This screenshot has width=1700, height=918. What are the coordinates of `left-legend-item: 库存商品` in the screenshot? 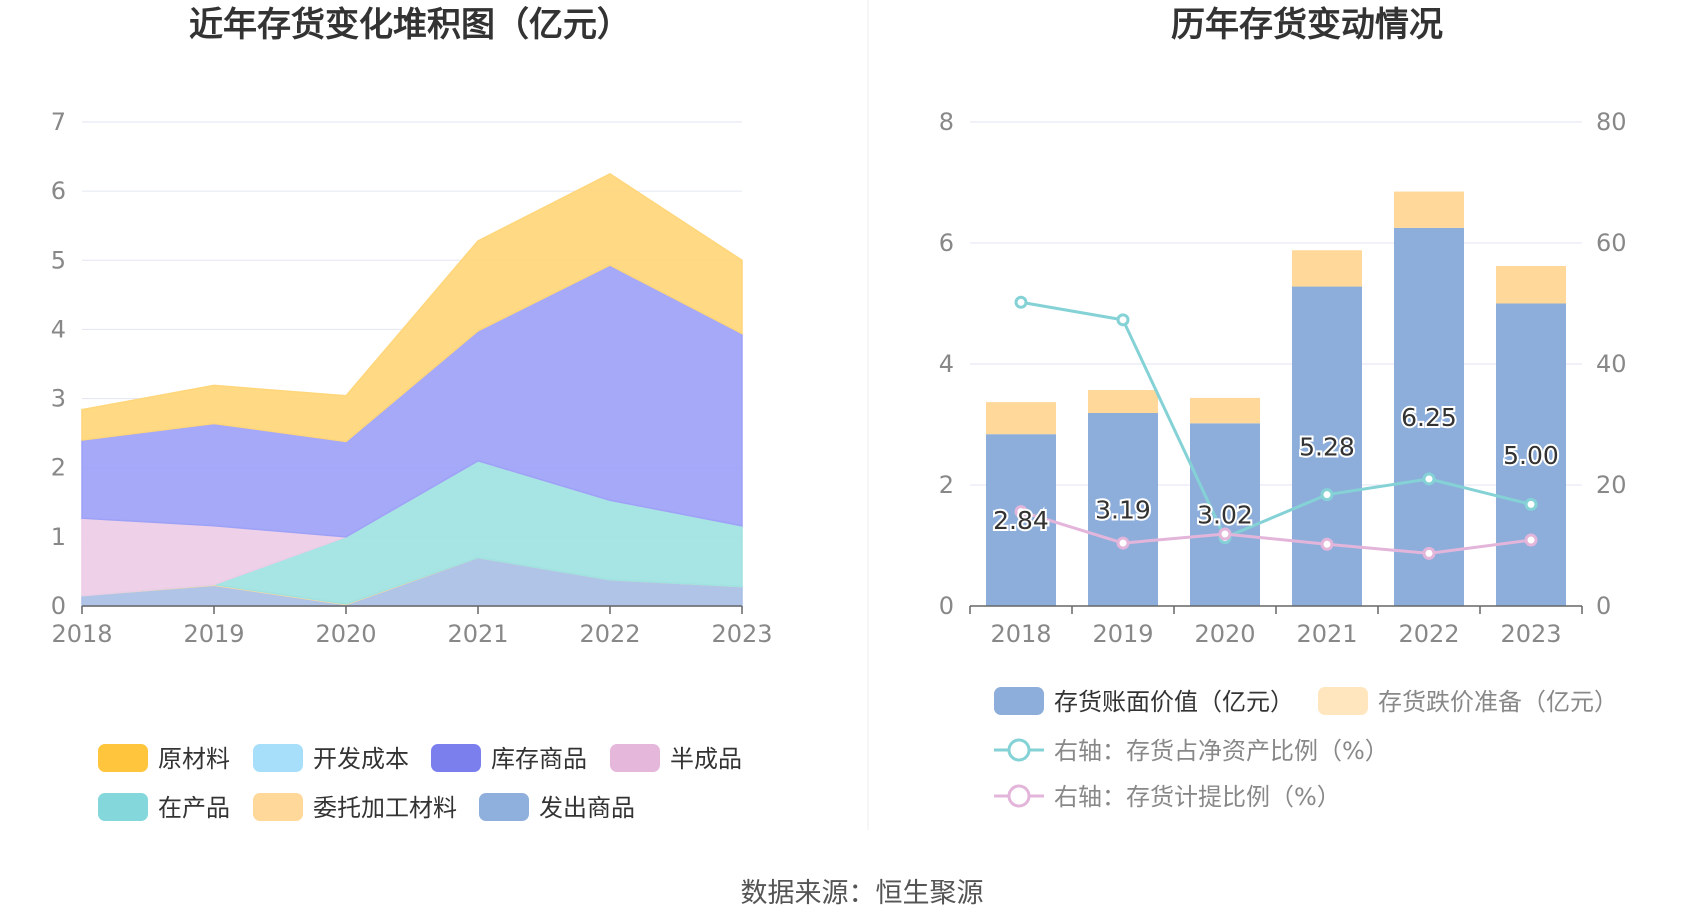 It's located at (509, 758).